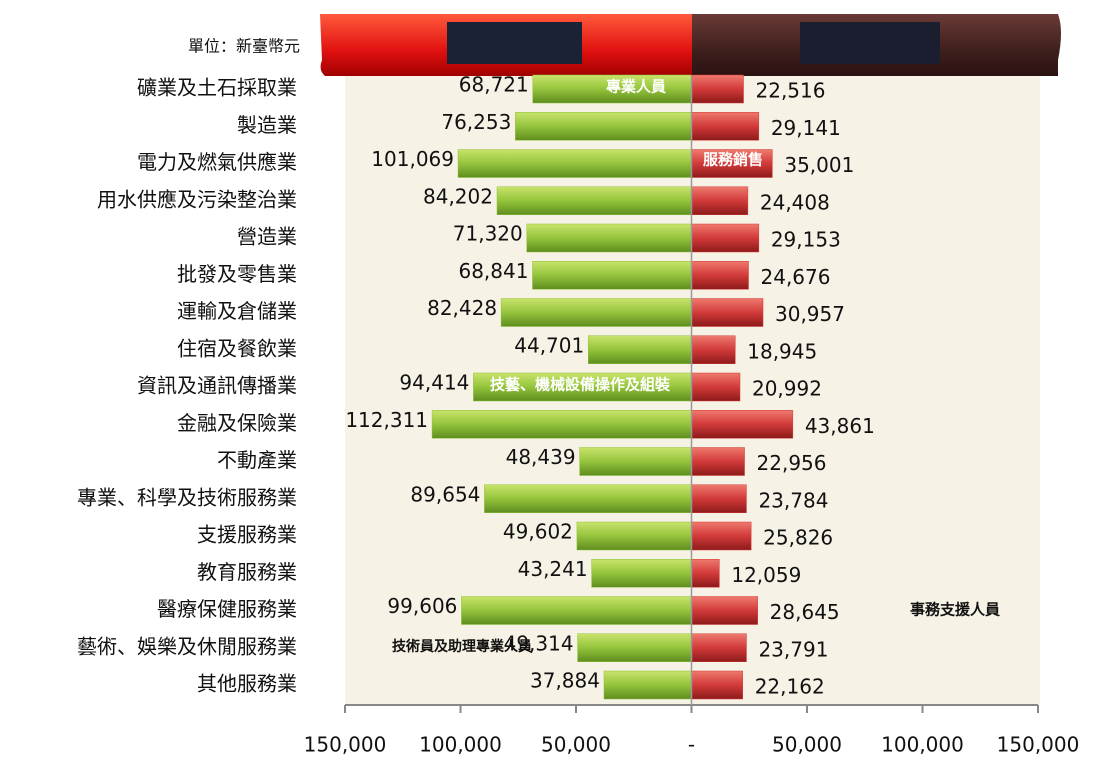  I want to click on value-label: 24,408, so click(795, 202).